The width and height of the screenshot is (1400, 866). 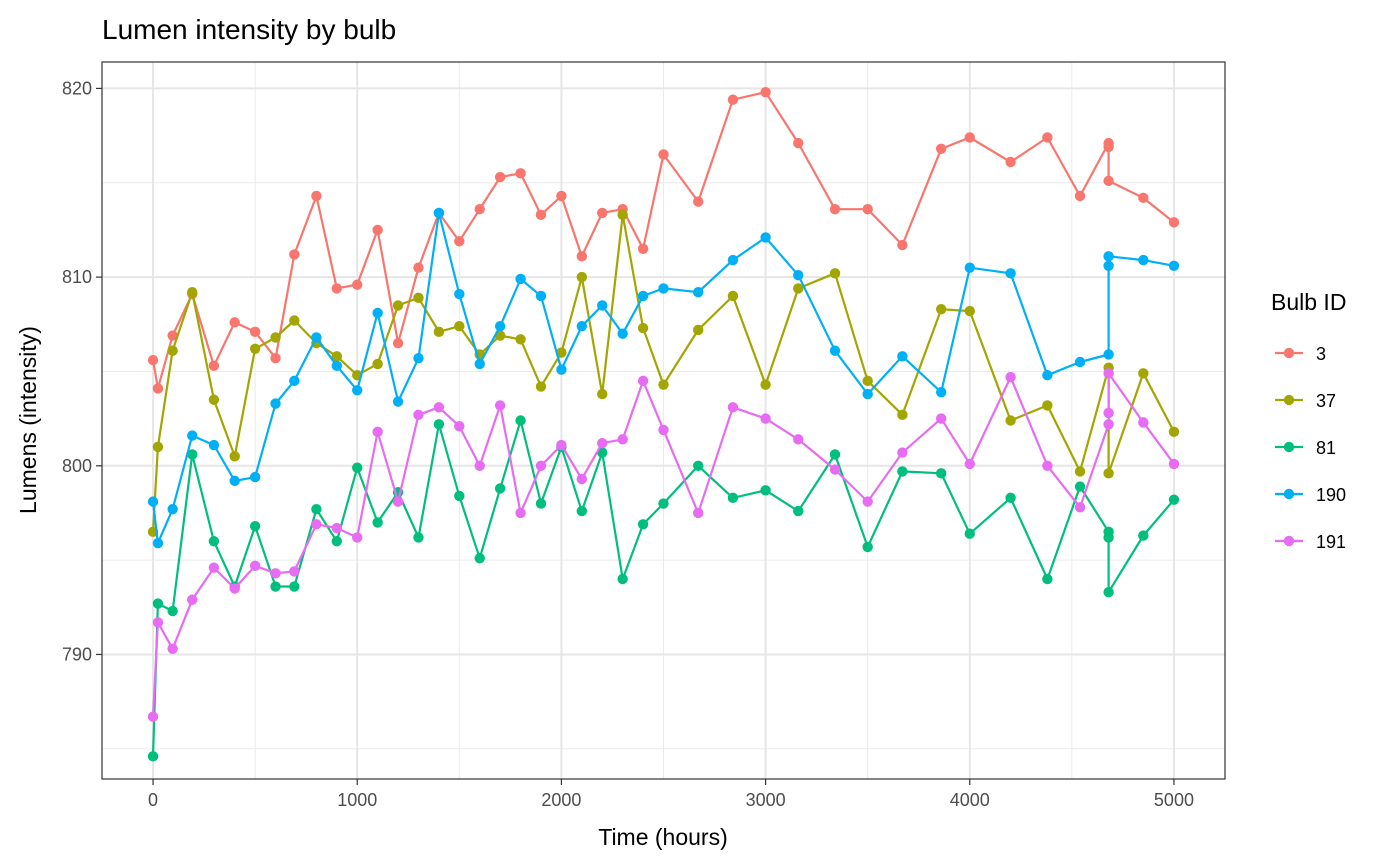 What do you see at coordinates (77, 654) in the screenshot?
I see `y-tick-label: 790` at bounding box center [77, 654].